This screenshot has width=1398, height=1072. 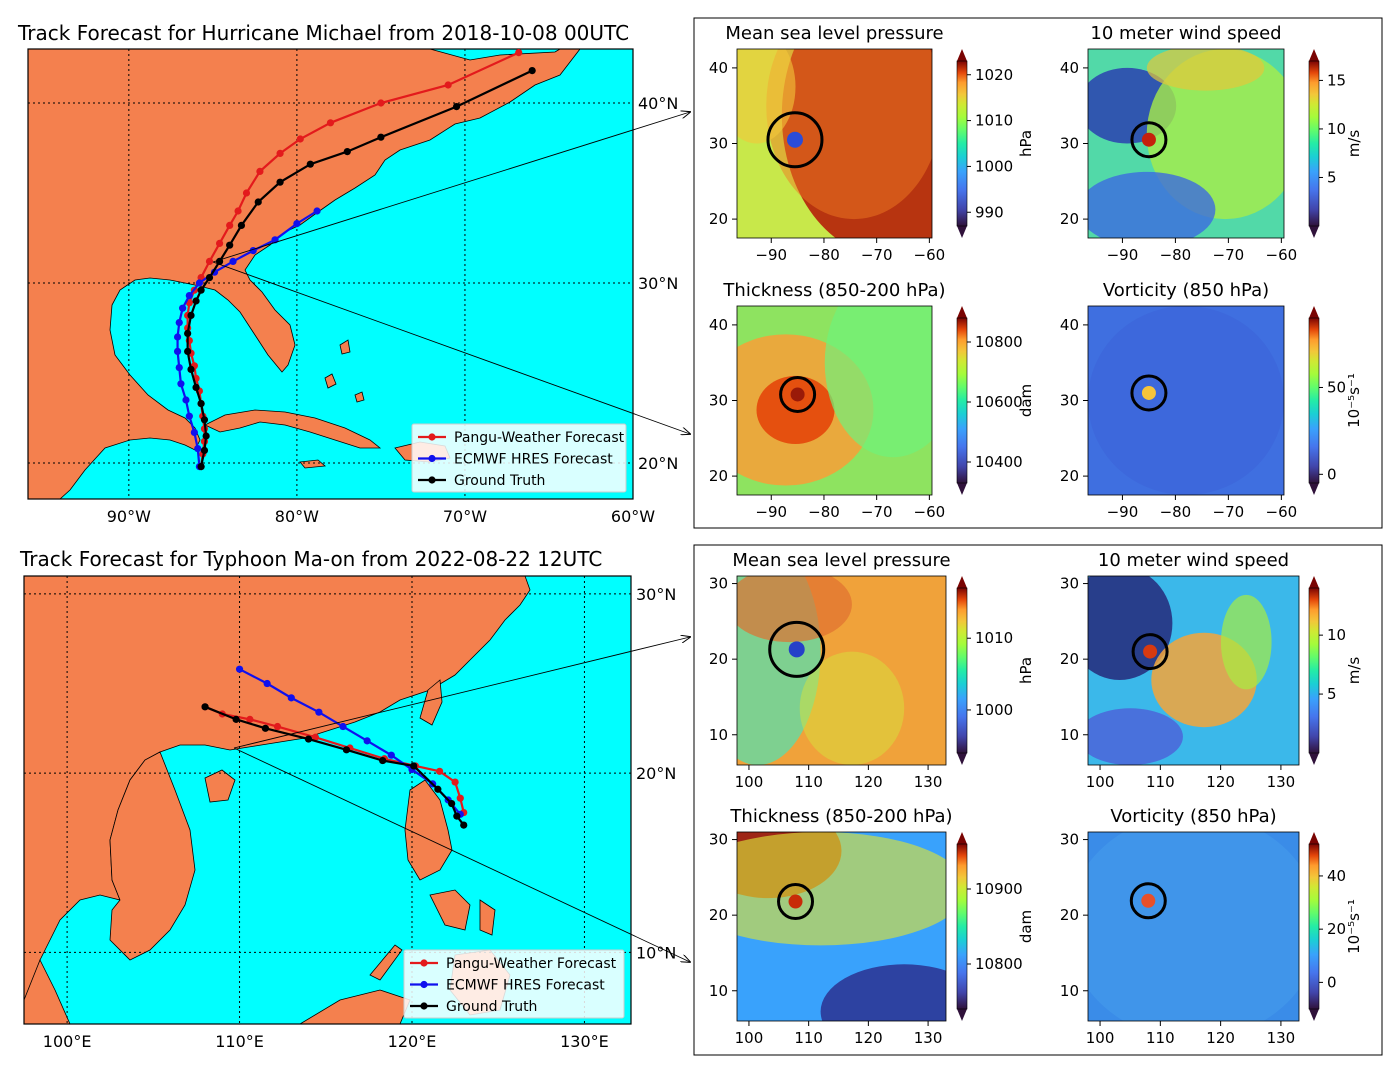 What do you see at coordinates (1336, 876) in the screenshot?
I see `colorbar-tick-label: 40` at bounding box center [1336, 876].